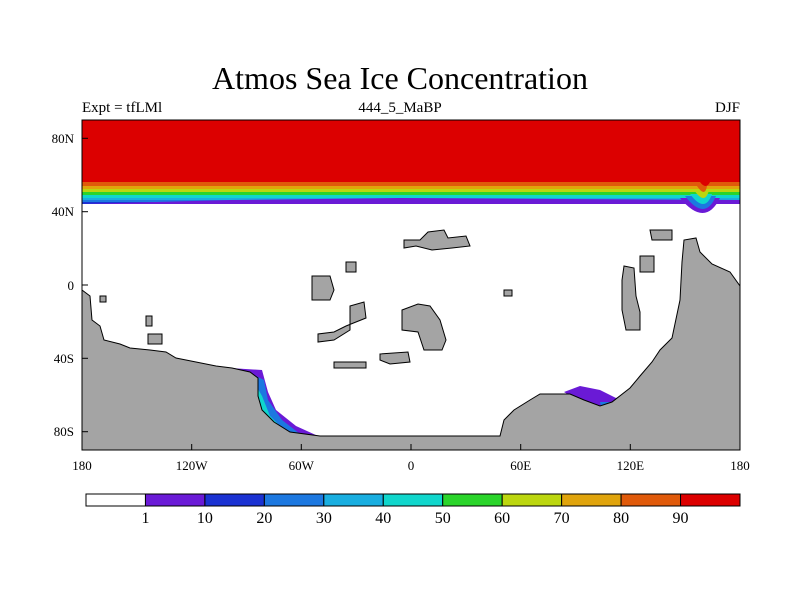  Describe the element at coordinates (520, 465) in the screenshot. I see `x-tick-label: 60E` at that location.